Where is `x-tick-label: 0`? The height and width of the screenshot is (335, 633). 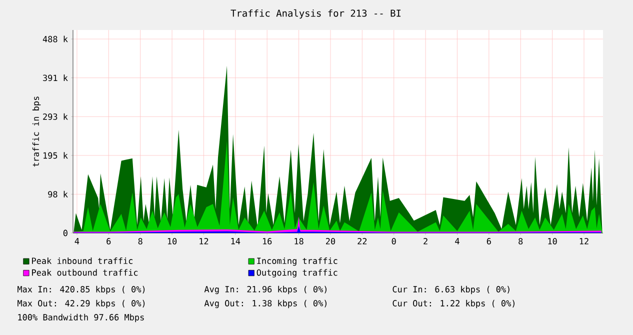 x-tick-label: 0 is located at coordinates (394, 241).